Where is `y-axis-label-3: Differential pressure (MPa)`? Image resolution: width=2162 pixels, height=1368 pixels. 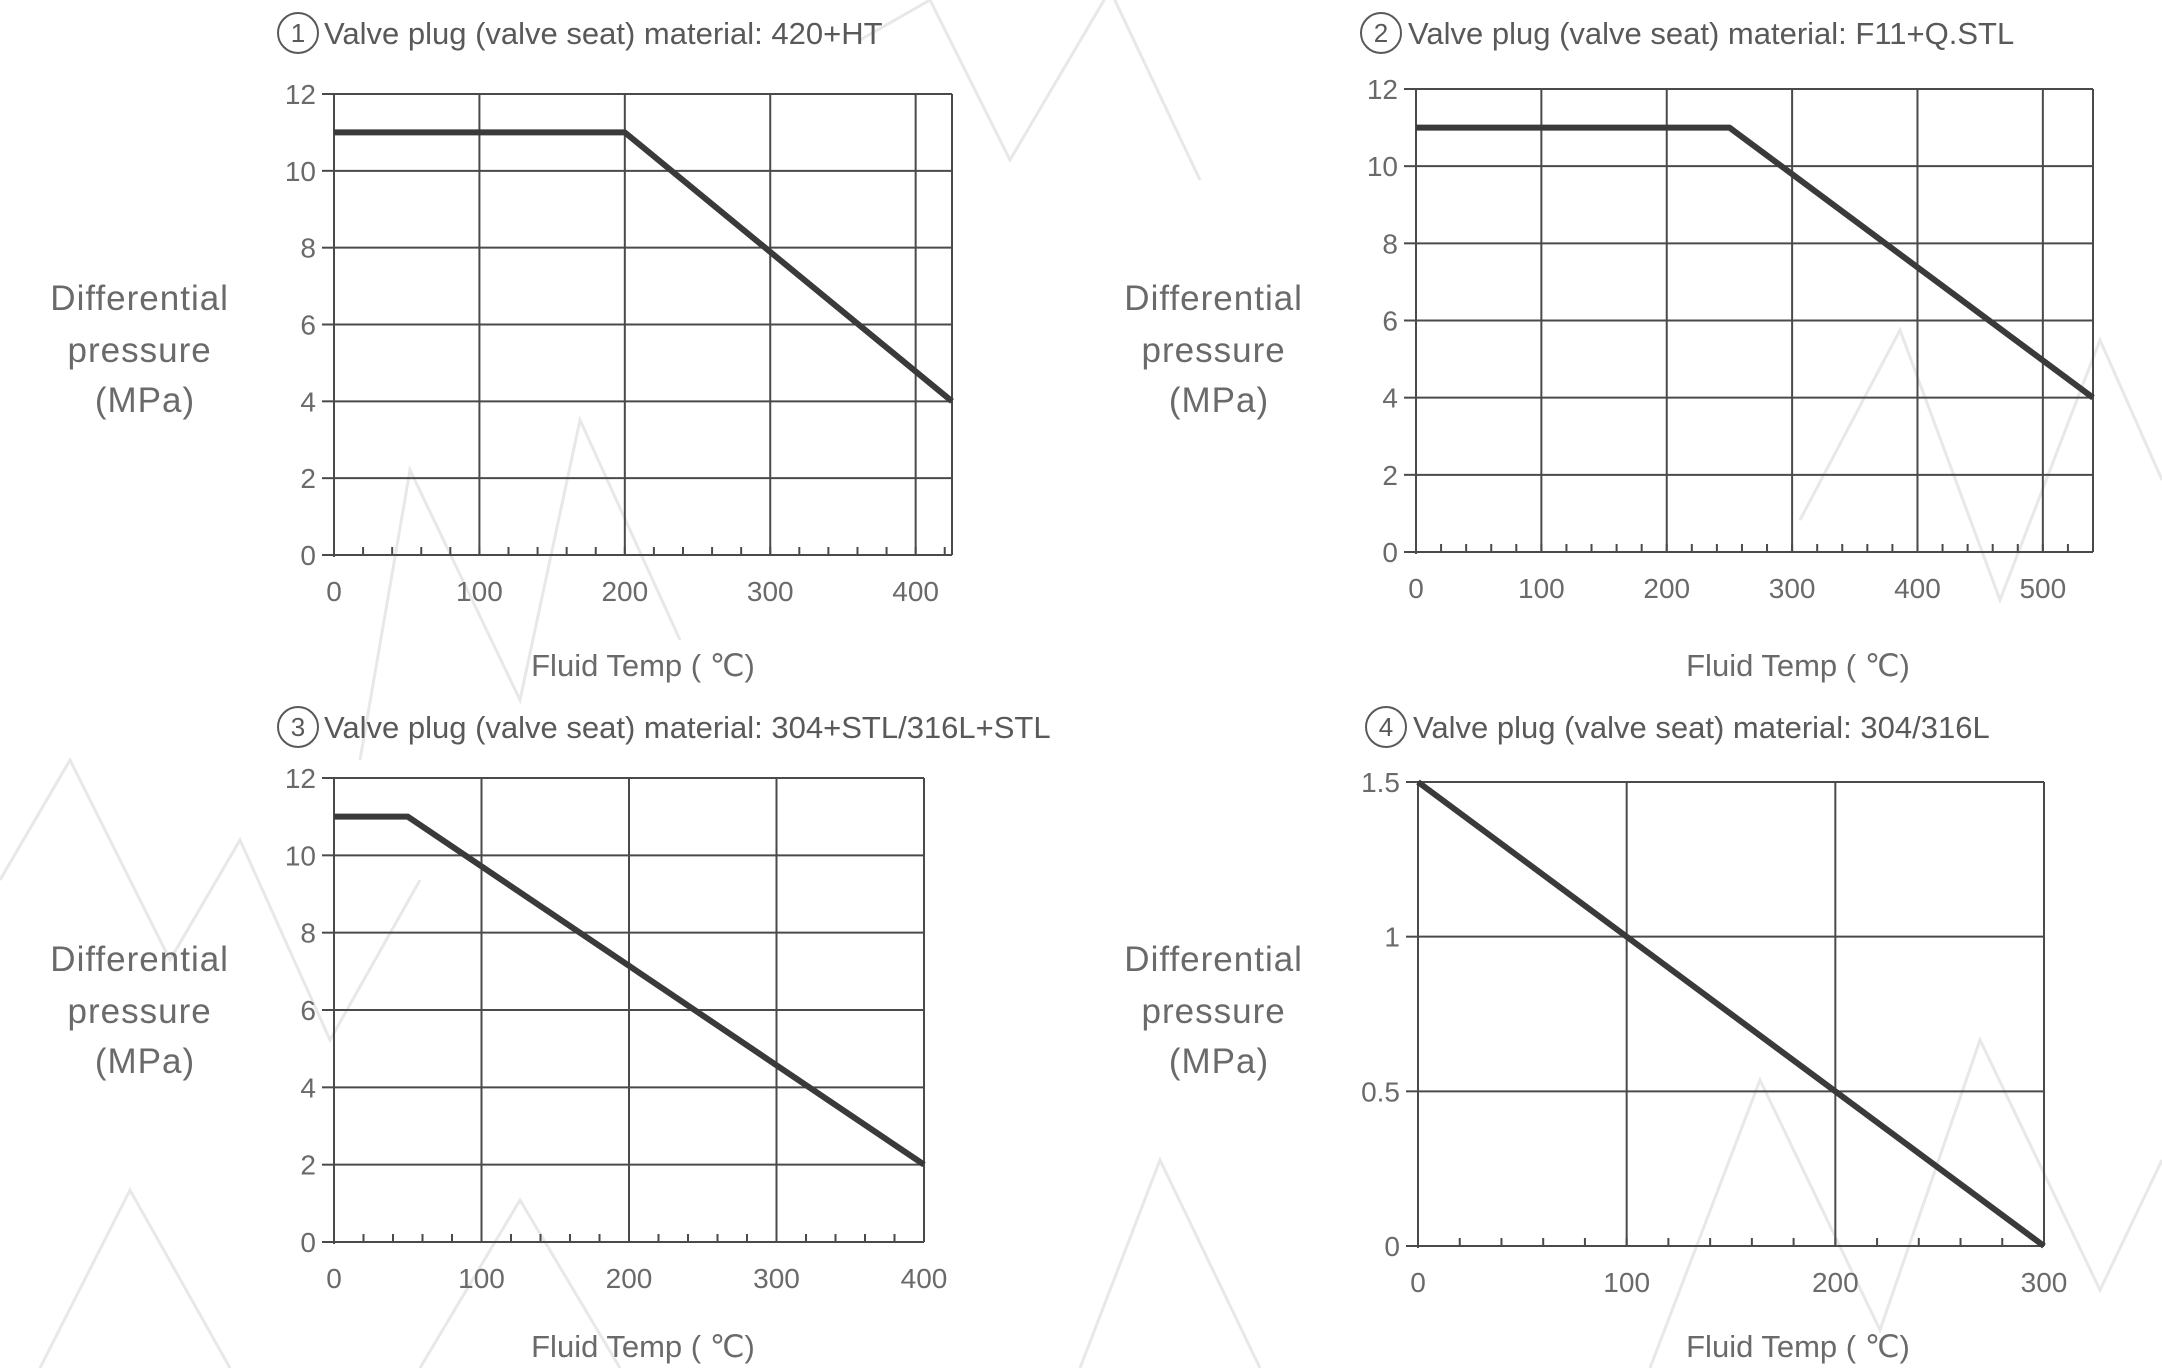
y-axis-label-3: Differential pressure (MPa) is located at coordinates (144, 1010).